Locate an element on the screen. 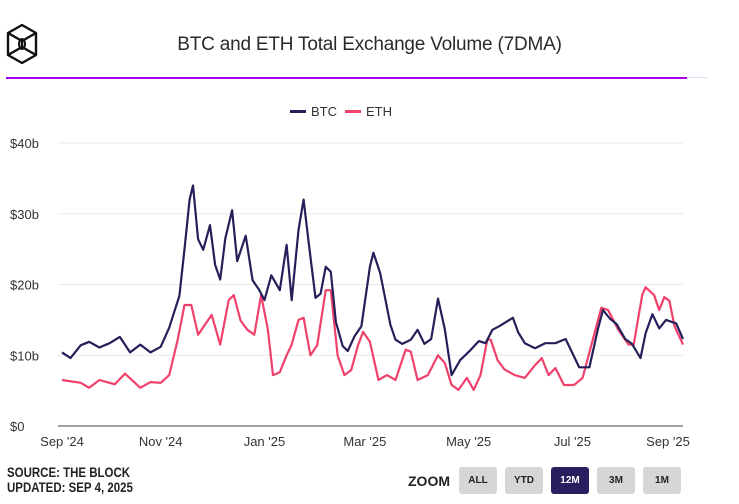 This screenshot has height=504, width=739. source-text: SOURCE: THE BLOCK is located at coordinates (69, 472).